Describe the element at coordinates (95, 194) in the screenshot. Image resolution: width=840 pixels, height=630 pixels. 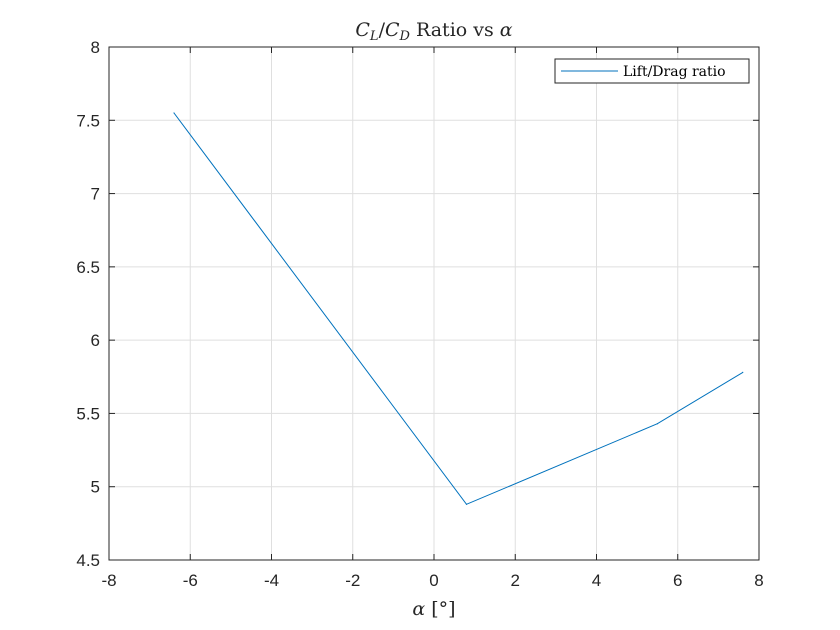
I see `y-tick-label: 7` at that location.